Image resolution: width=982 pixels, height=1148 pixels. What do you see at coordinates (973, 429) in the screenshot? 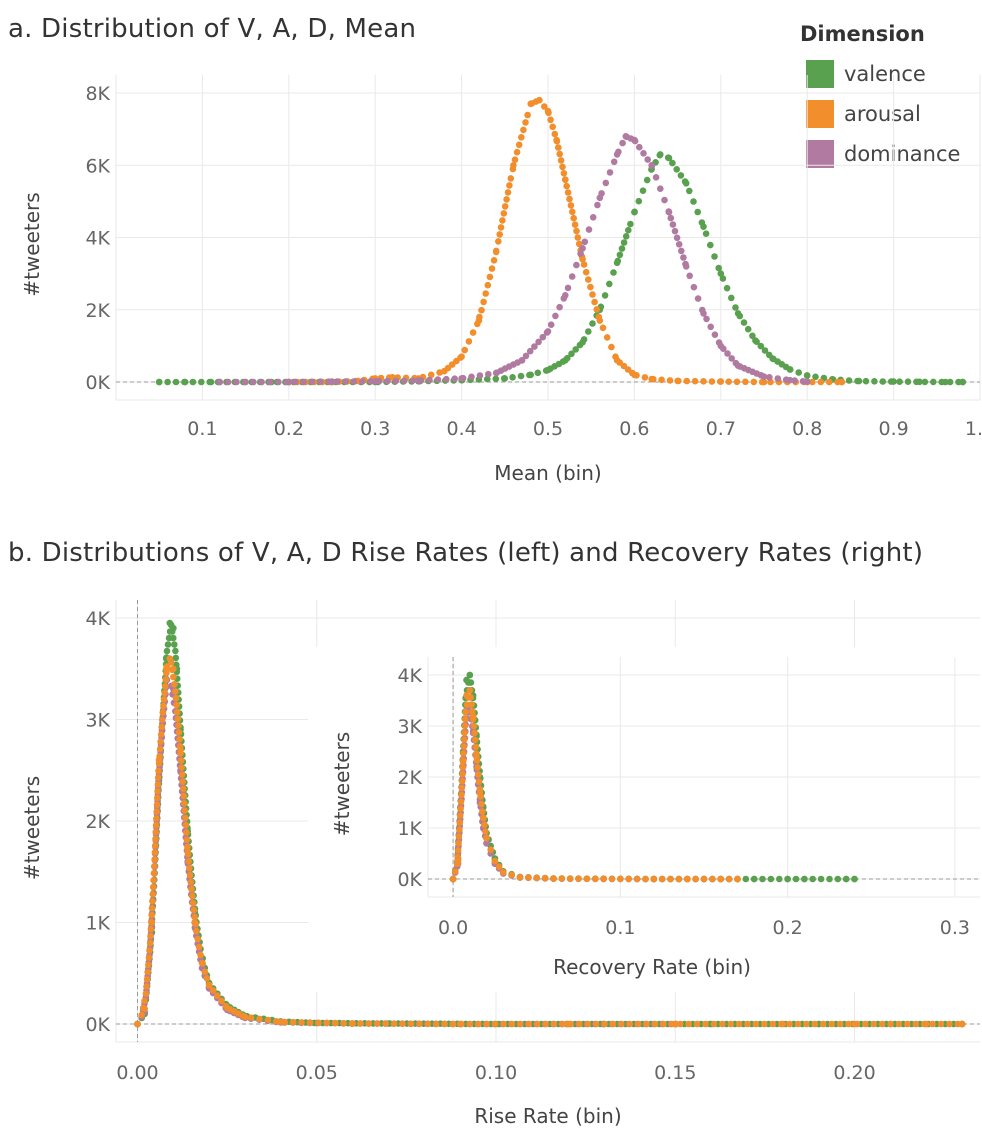
I see `x-tick-label: 1.0` at bounding box center [973, 429].